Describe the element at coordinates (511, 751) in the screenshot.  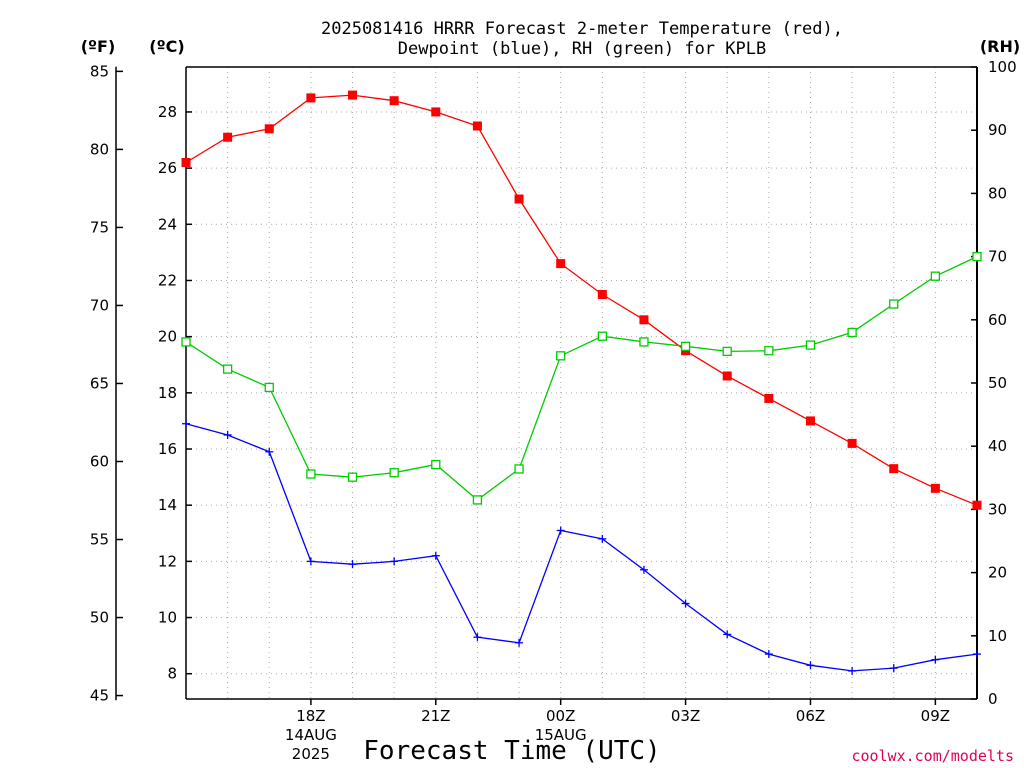
I see `x-axis-title: Forecast Time (UTC)` at that location.